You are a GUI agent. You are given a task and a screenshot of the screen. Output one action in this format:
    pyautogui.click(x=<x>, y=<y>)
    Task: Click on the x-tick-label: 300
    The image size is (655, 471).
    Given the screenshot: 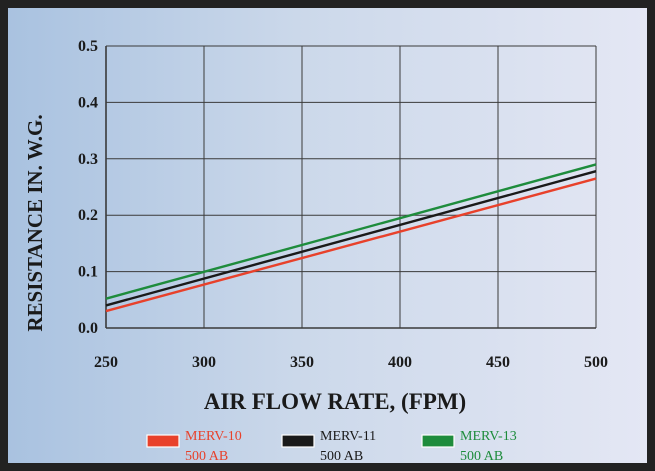 What is the action you would take?
    pyautogui.click(x=204, y=362)
    